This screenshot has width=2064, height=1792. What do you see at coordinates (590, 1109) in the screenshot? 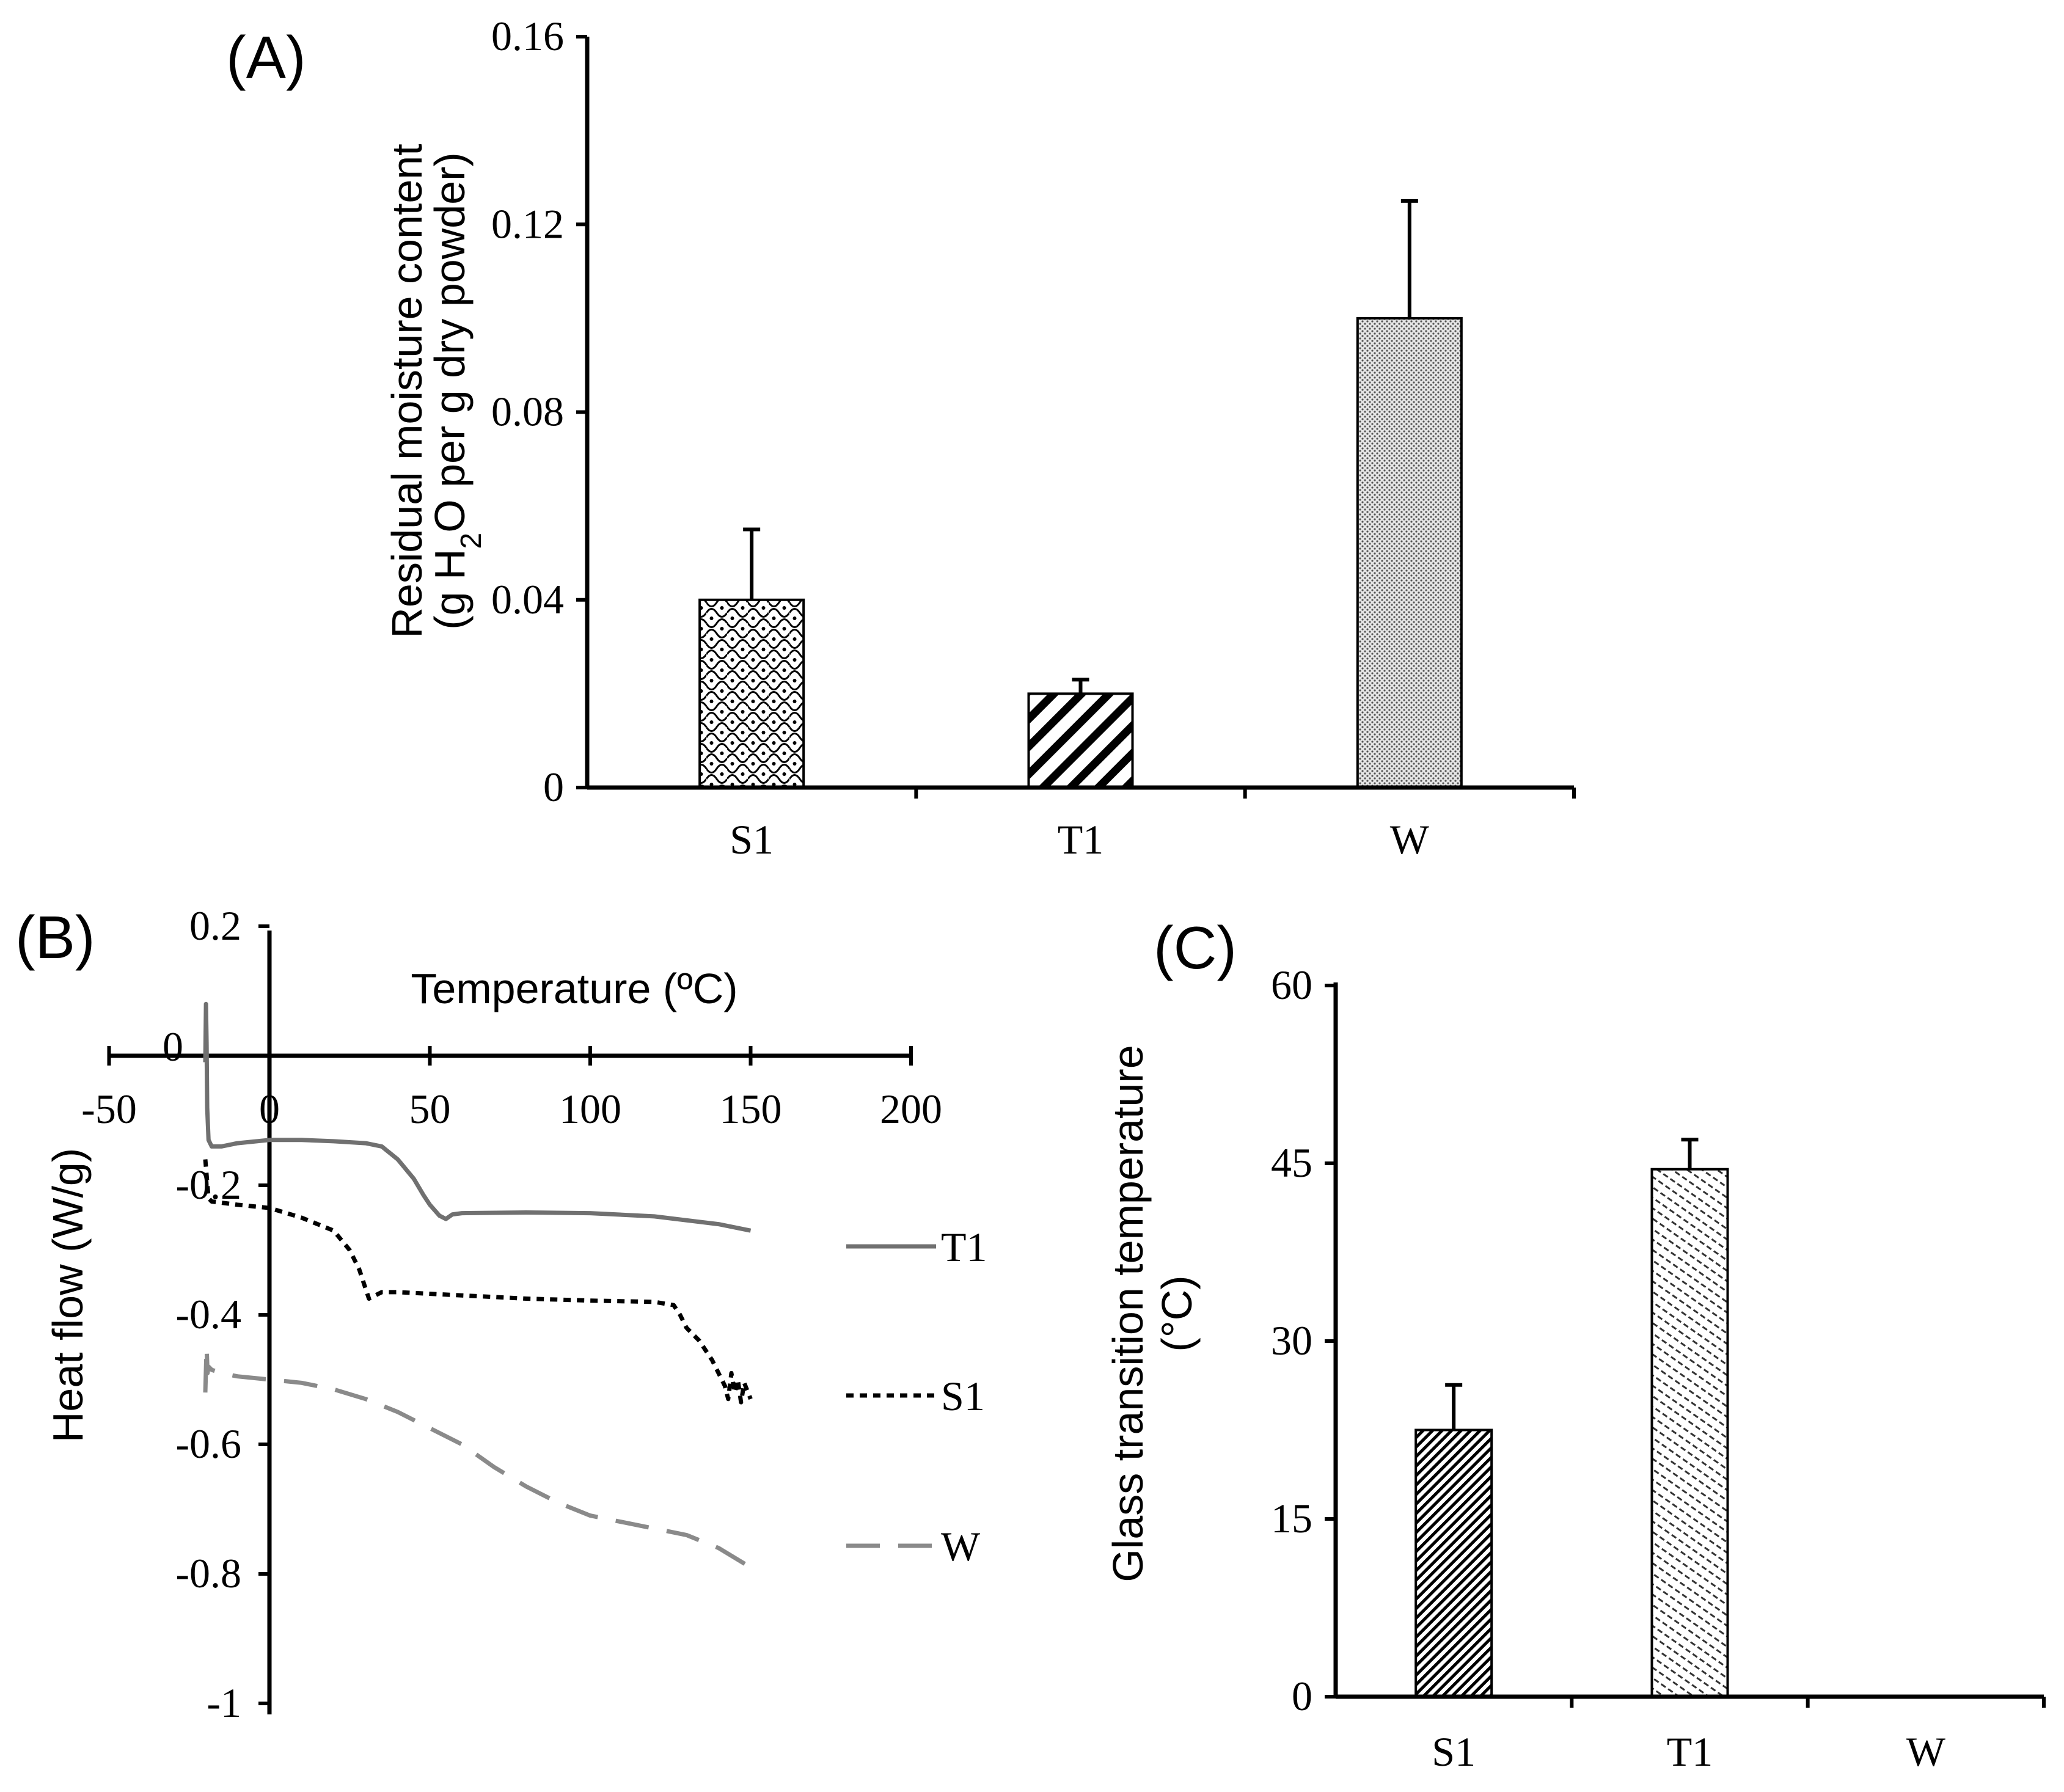
I see `panel-b-x-tick-label: 100` at bounding box center [590, 1109].